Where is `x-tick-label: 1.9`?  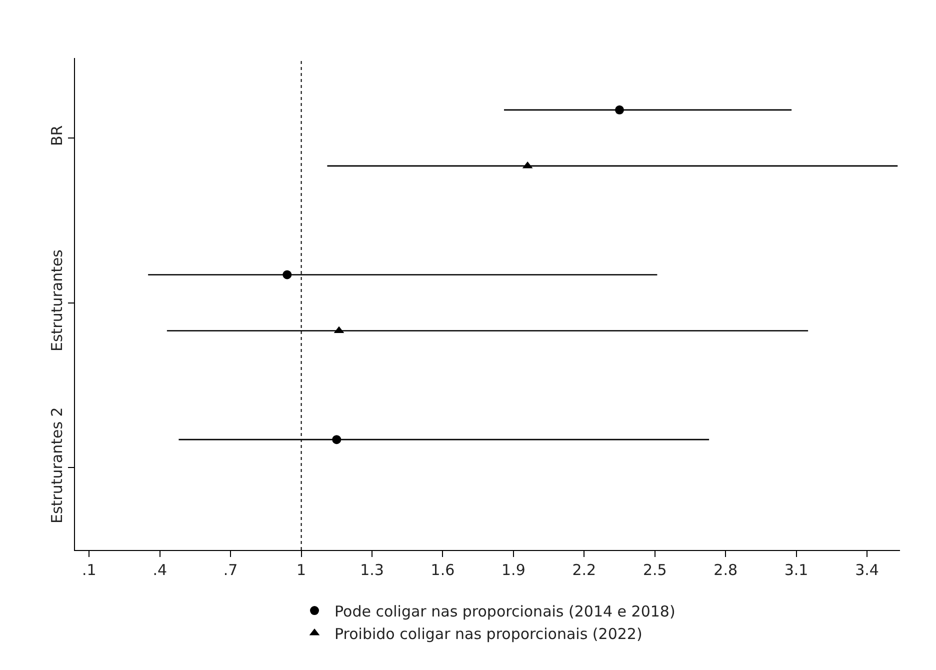
x-tick-label: 1.9 is located at coordinates (514, 570).